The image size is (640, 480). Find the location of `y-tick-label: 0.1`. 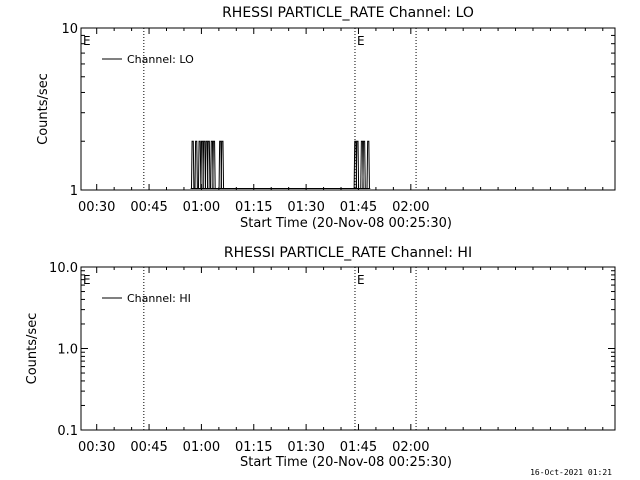

y-tick-label: 0.1 is located at coordinates (67, 431).